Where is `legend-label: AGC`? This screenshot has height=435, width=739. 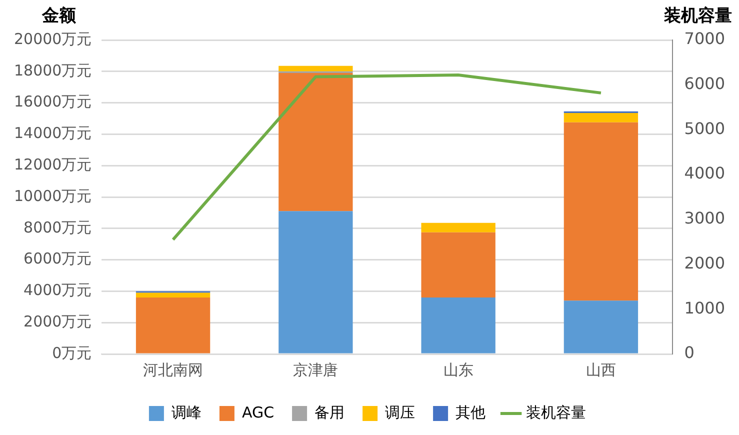
legend-label: AGC is located at coordinates (258, 412).